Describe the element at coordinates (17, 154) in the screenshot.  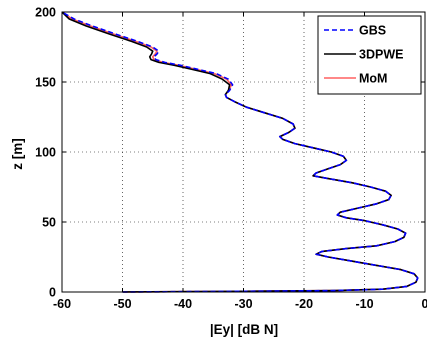
I see `y-axis-label: z [m]` at that location.